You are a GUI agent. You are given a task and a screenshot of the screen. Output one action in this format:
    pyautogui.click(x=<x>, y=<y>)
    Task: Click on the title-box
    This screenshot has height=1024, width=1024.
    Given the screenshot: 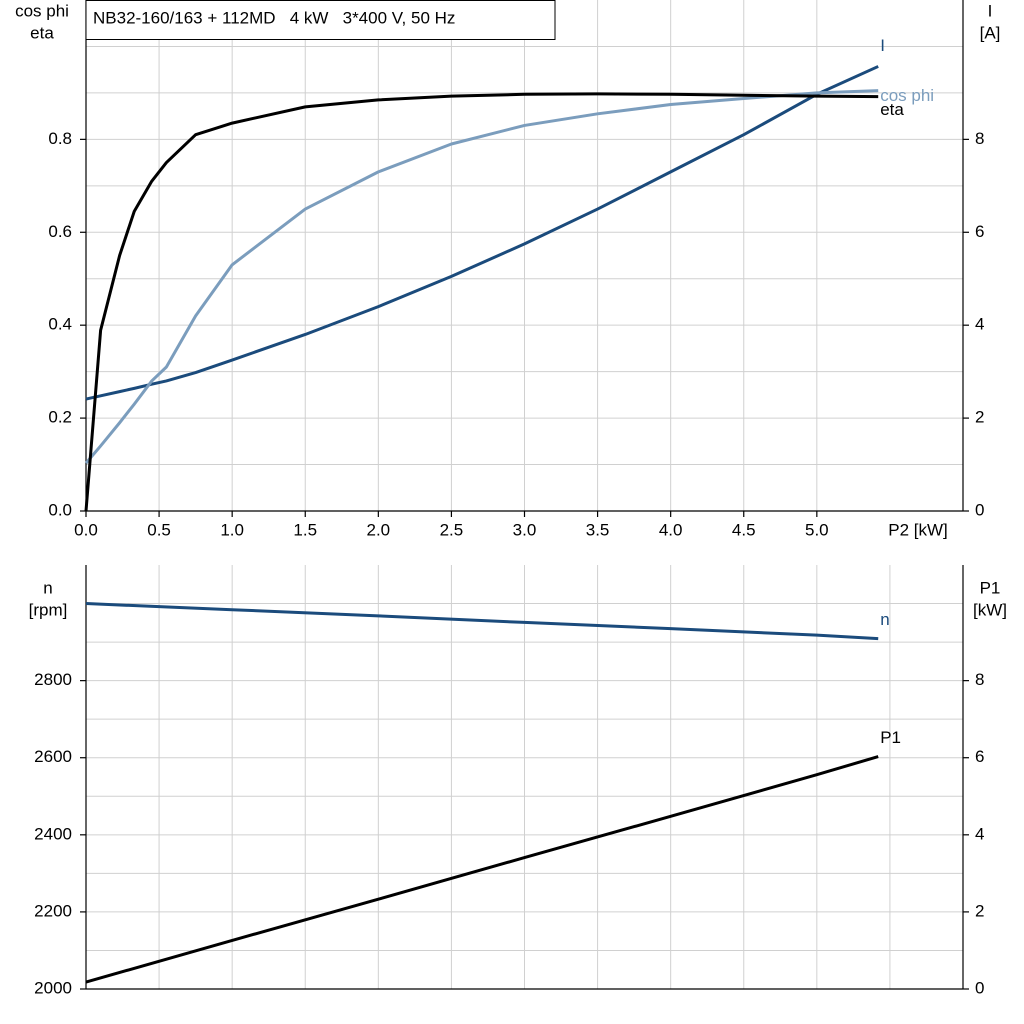 What is the action you would take?
    pyautogui.click(x=320, y=20)
    